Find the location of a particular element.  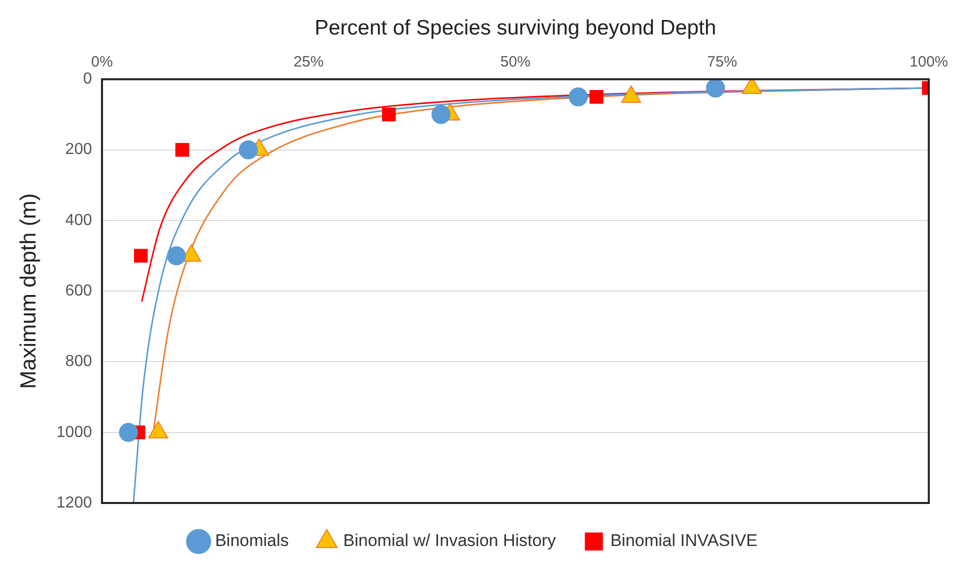

legend-label: Binomial w/ Invasion History is located at coordinates (449, 540).